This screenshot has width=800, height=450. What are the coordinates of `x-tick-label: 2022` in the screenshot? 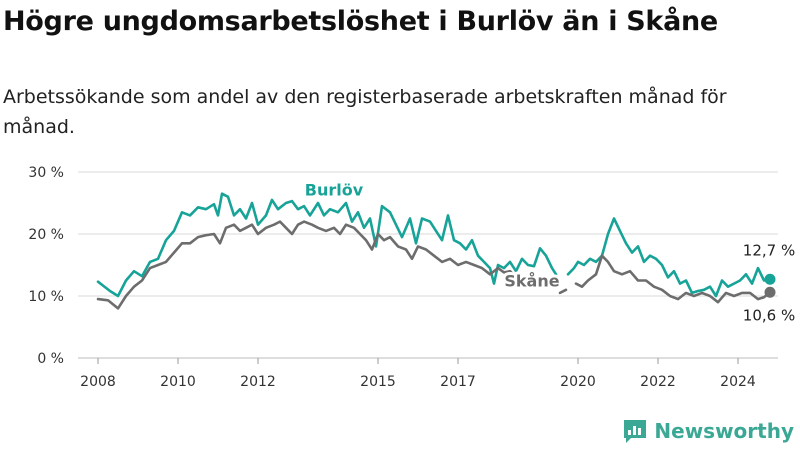 It's located at (658, 382).